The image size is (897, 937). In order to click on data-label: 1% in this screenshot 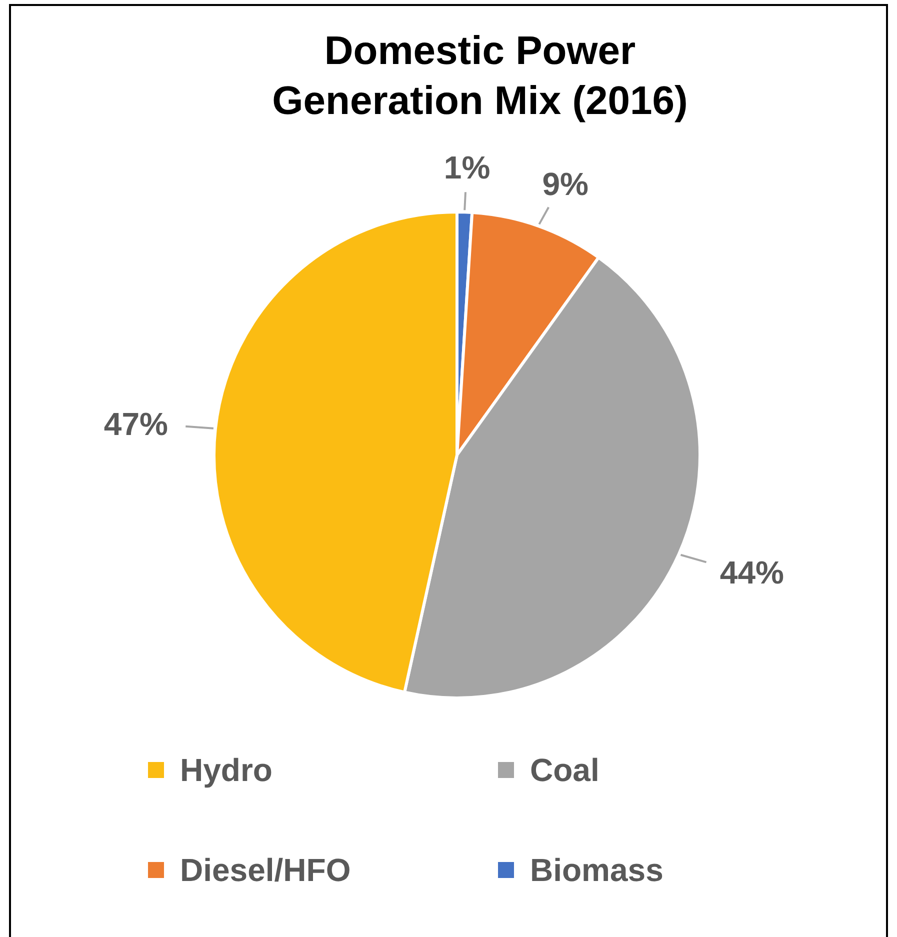, I will do `click(467, 167)`.